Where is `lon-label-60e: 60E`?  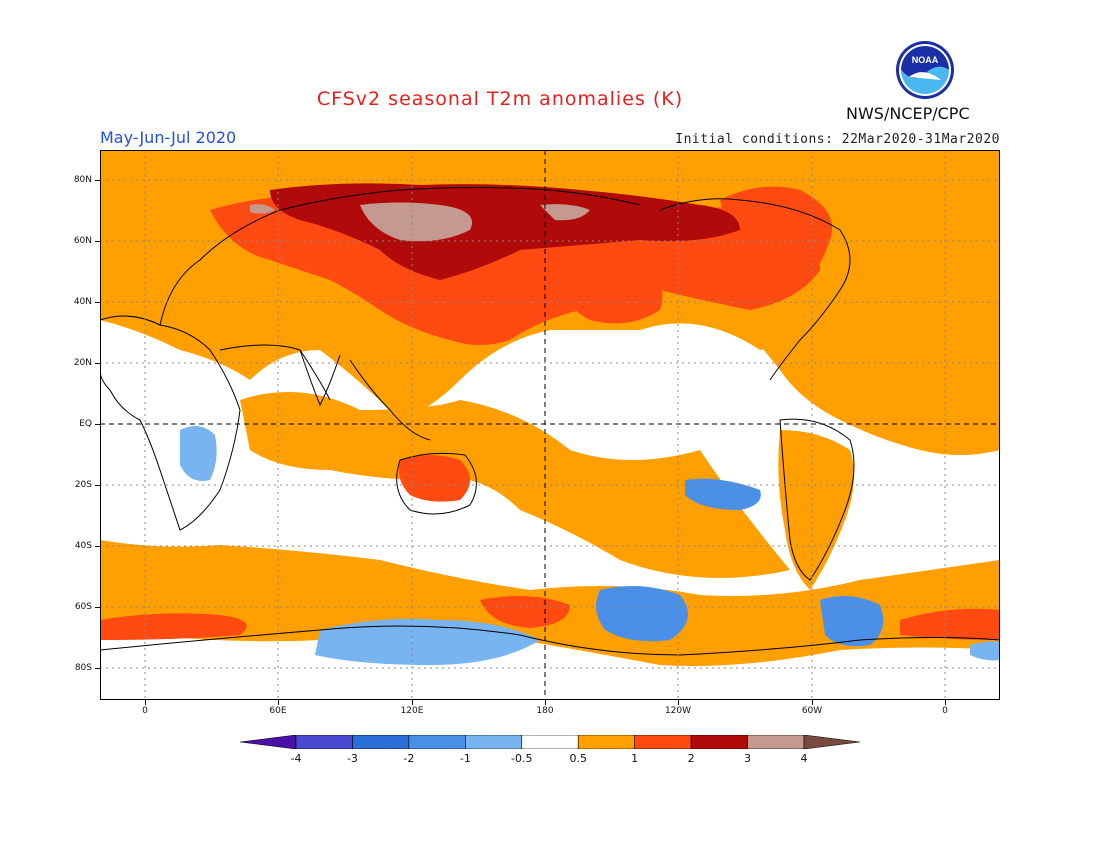
lon-label-60e: 60E is located at coordinates (278, 711).